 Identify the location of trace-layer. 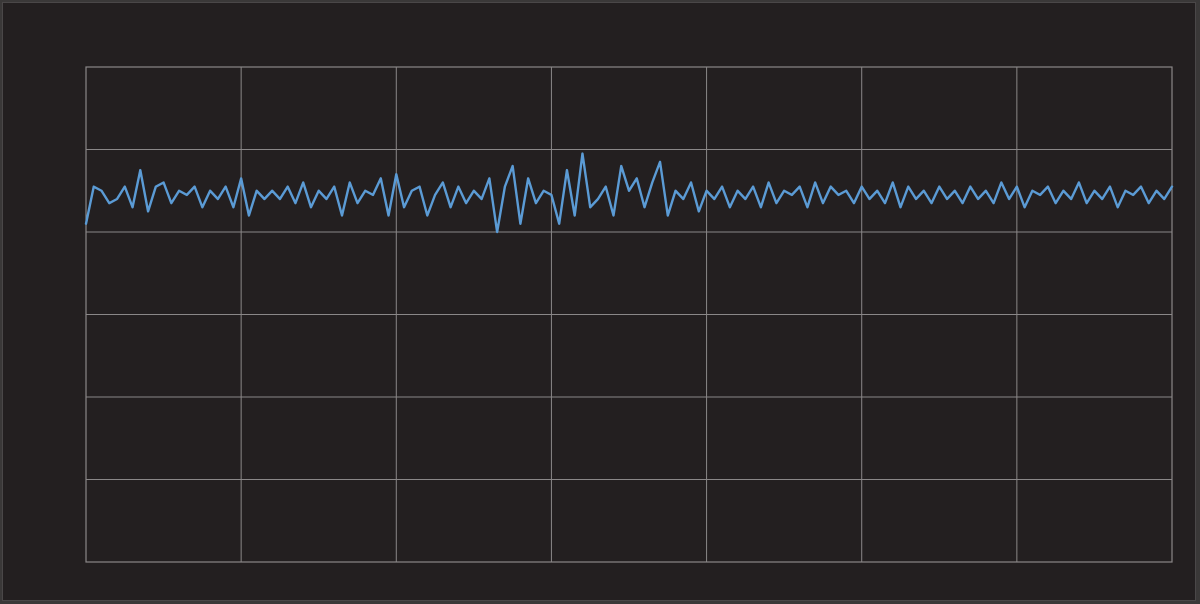
(629, 193).